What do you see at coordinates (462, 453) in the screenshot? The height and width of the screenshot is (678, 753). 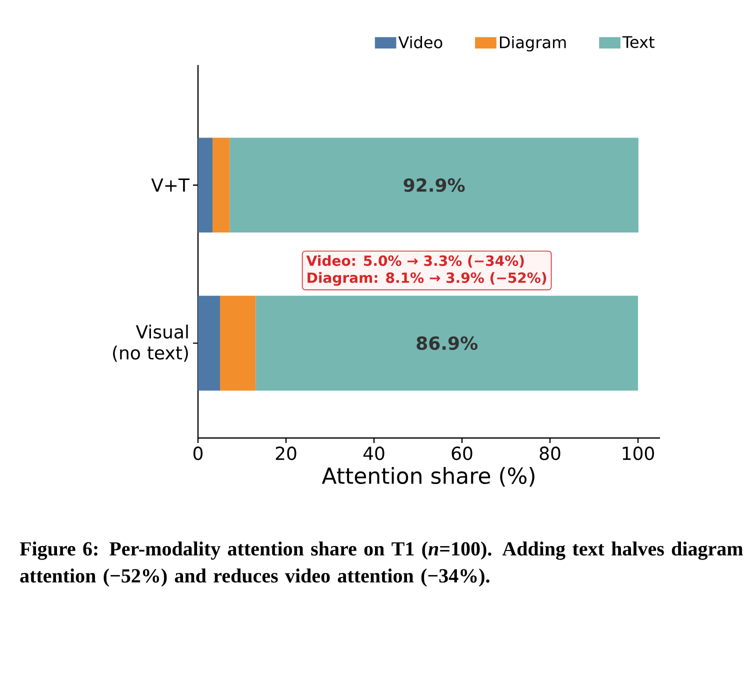 I see `x-tick-label: 60` at bounding box center [462, 453].